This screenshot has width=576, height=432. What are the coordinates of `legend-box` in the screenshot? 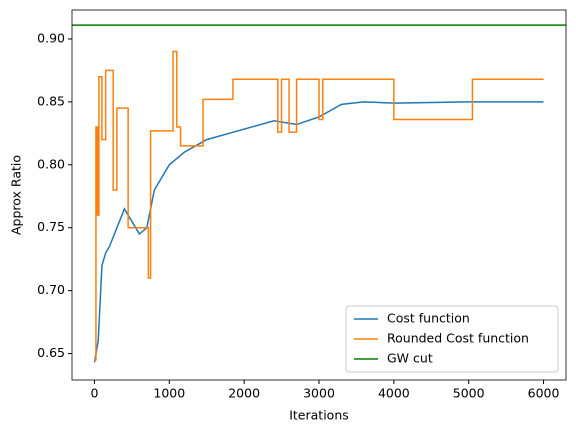 It's located at (452, 339).